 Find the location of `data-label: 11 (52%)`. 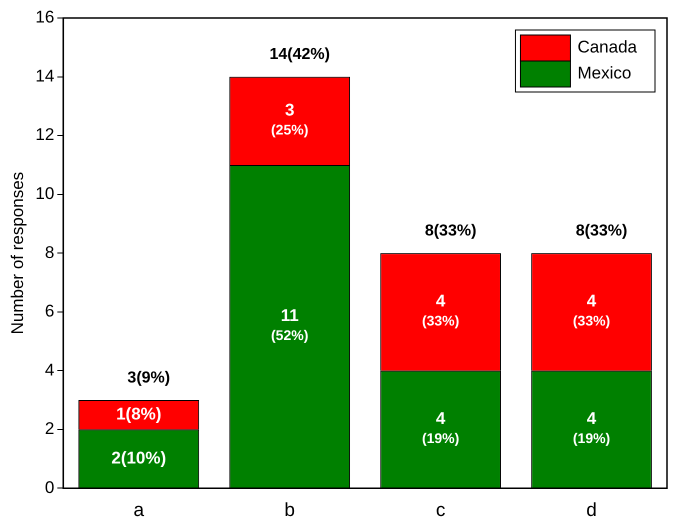

data-label: 11 (52%) is located at coordinates (289, 325).